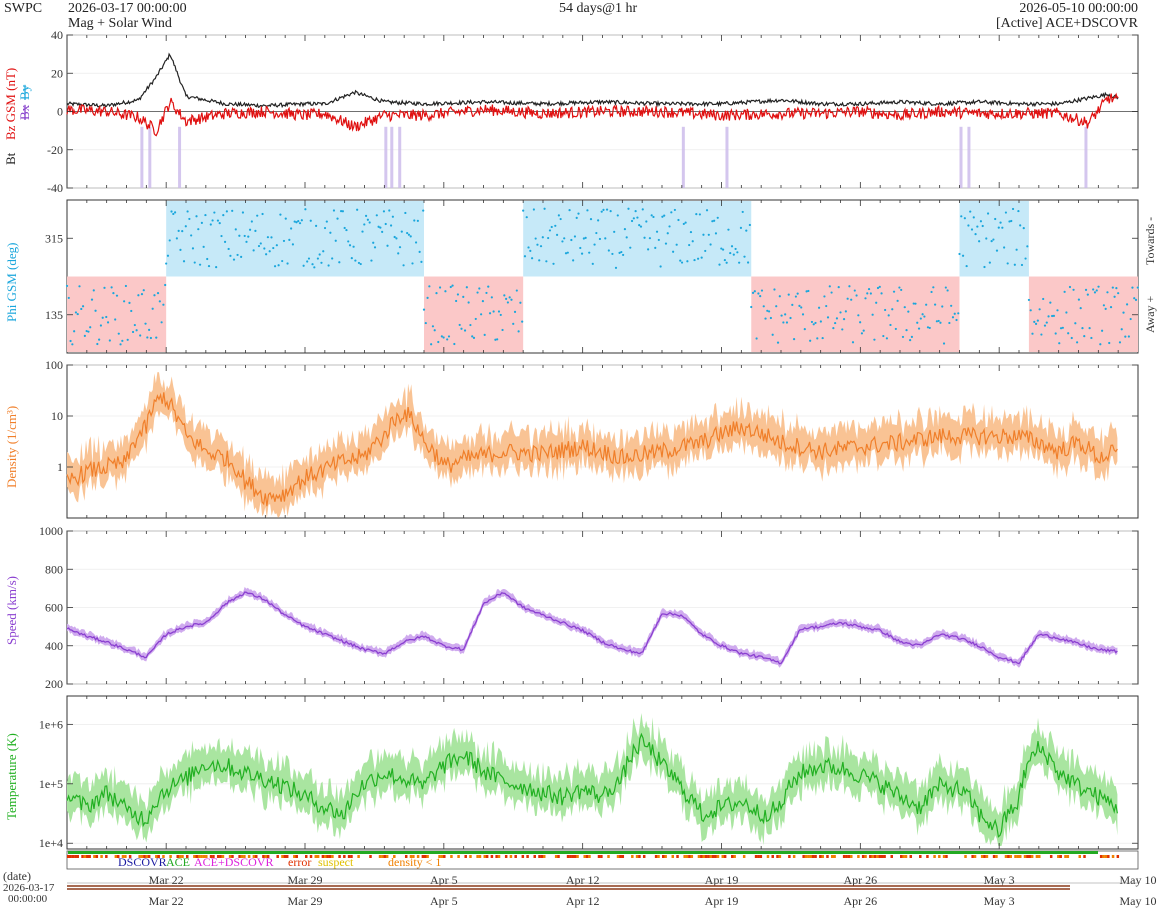 The image size is (1158, 909). I want to click on temp-y-tick-label: 1e+6, so click(51, 724).